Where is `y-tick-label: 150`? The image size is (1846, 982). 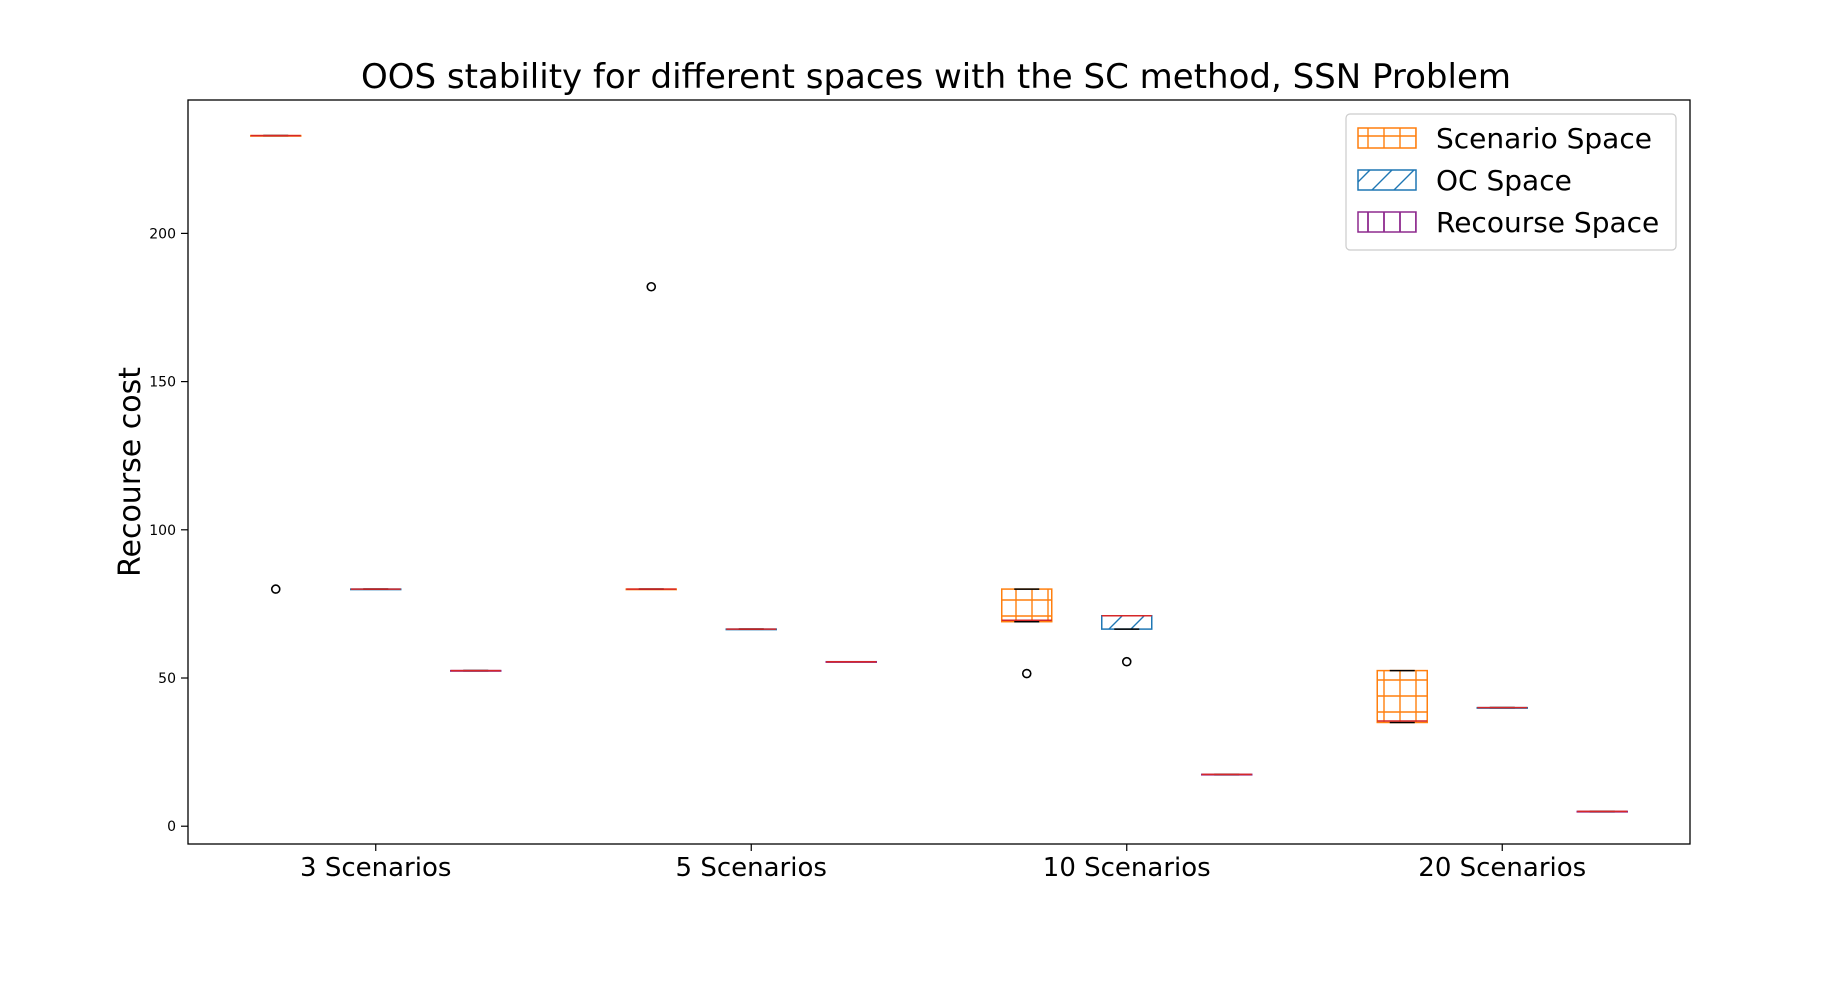 y-tick-label: 150 is located at coordinates (162, 383).